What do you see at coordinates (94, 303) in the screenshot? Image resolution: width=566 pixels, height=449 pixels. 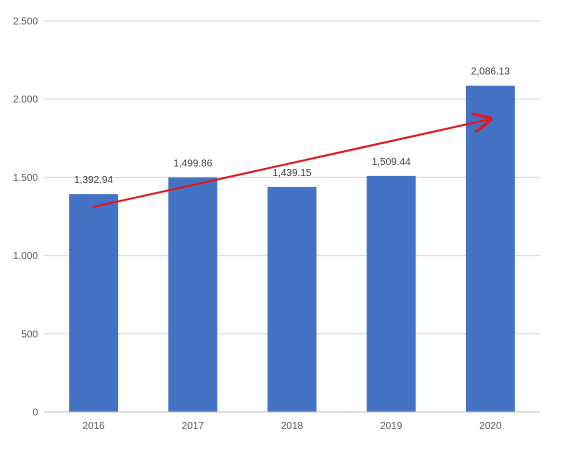 I see `bar-2016` at bounding box center [94, 303].